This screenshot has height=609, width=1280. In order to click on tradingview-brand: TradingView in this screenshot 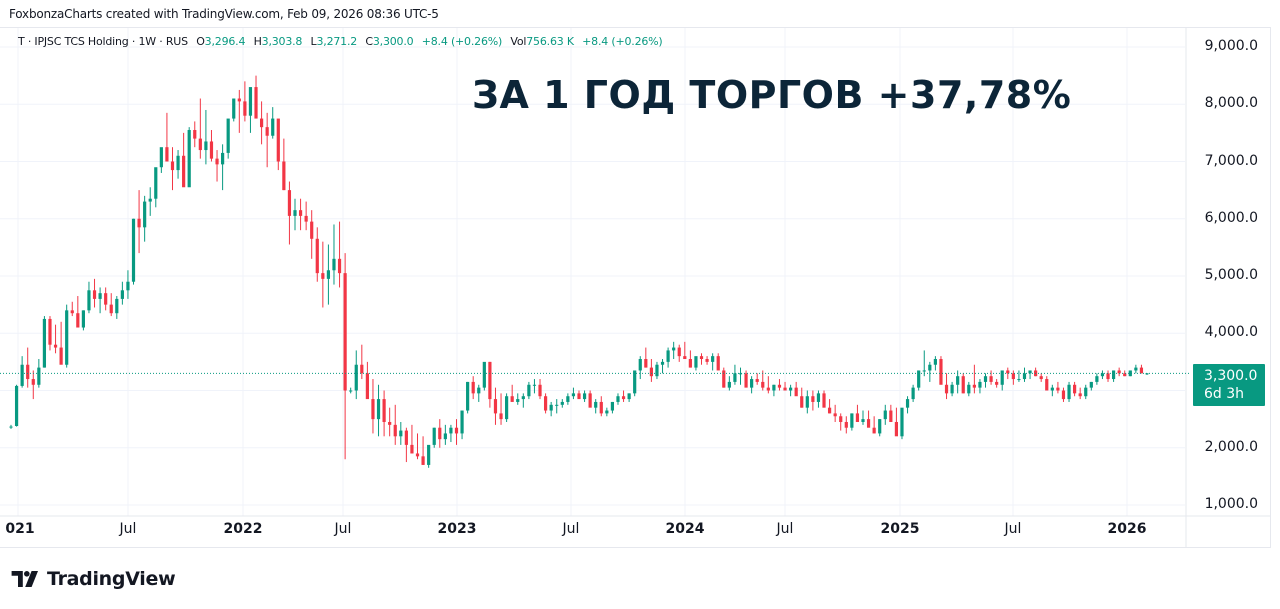, I will do `click(93, 579)`.